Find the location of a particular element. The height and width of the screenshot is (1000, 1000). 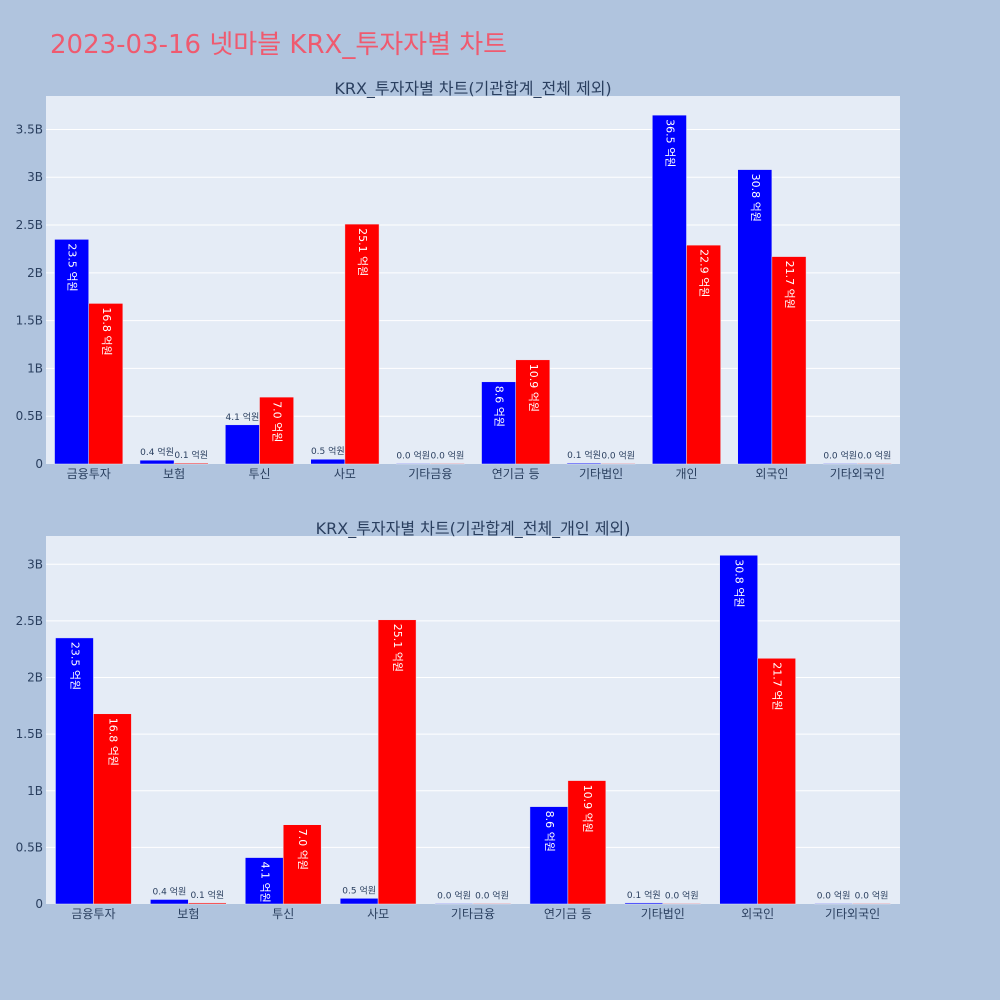

x-tick-label: 개인 is located at coordinates (686, 474).